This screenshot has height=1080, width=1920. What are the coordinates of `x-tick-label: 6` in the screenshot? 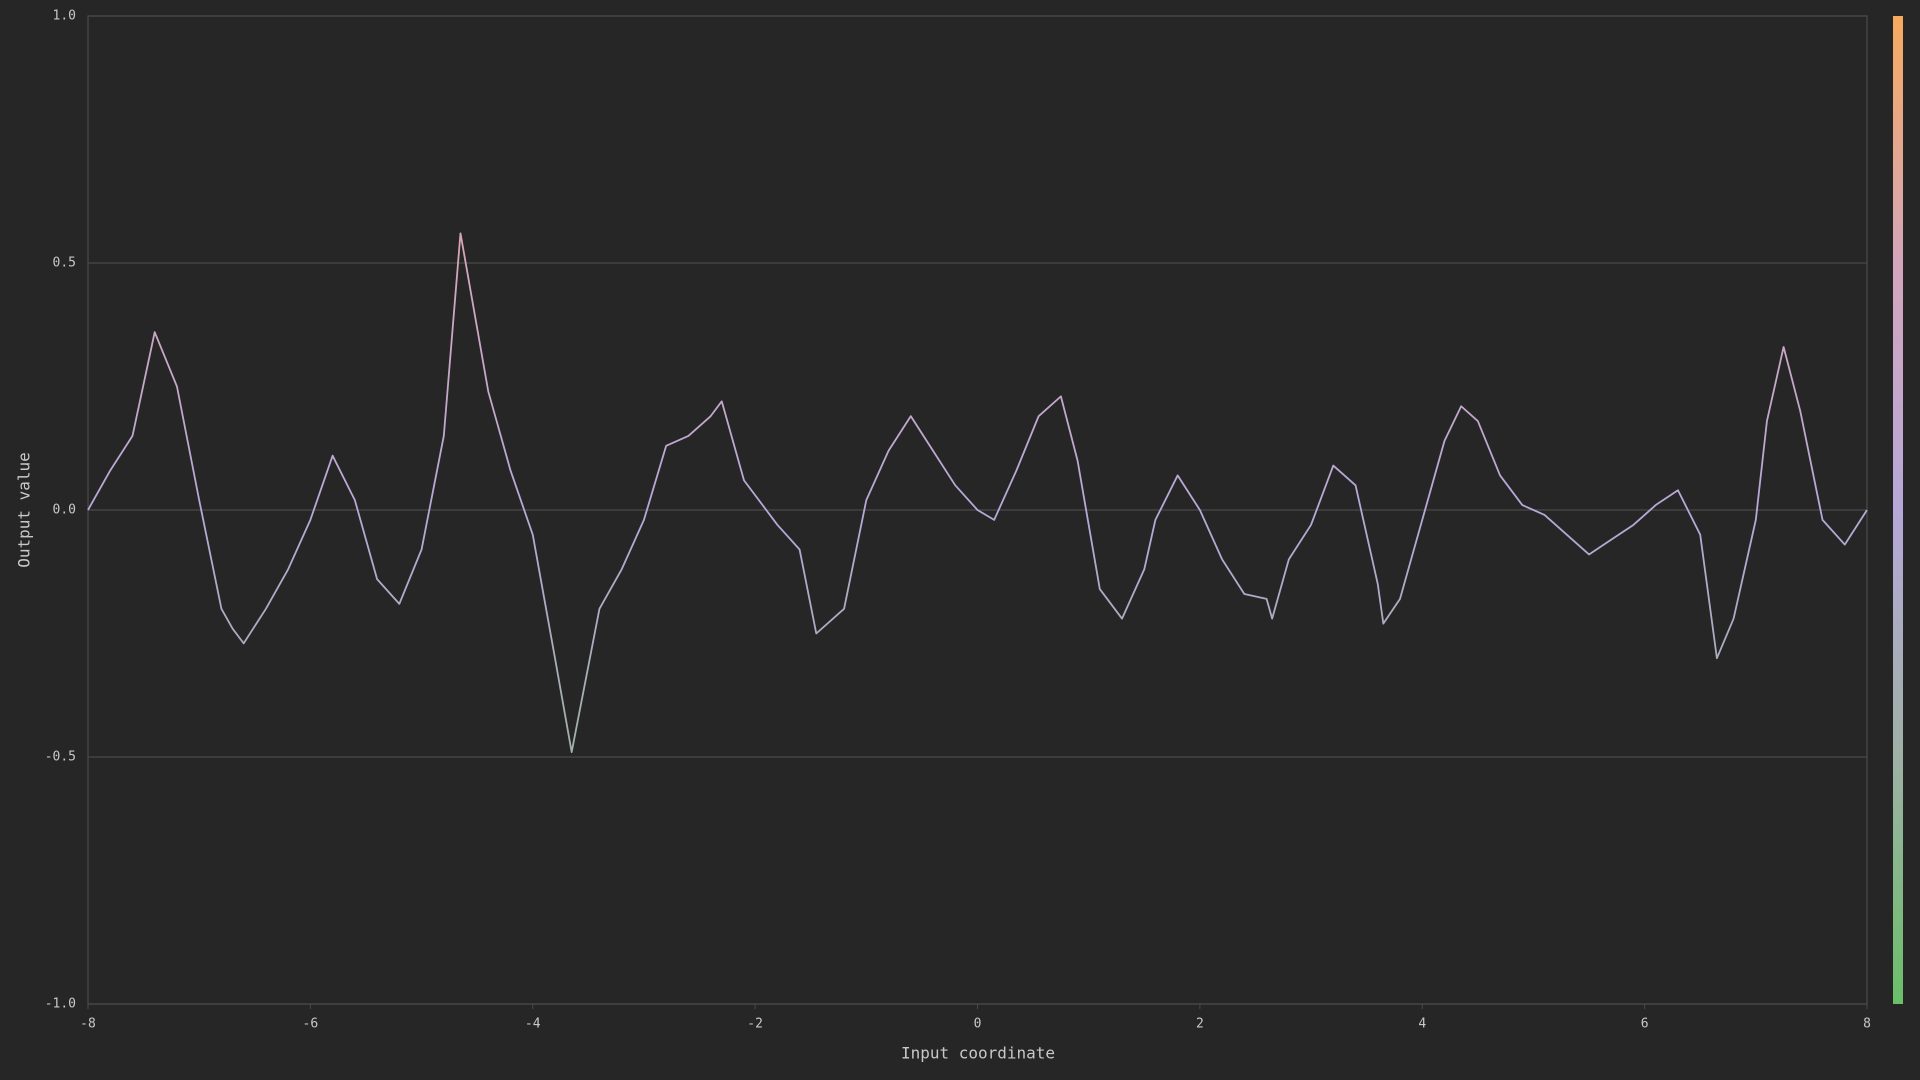 It's located at (1645, 1024).